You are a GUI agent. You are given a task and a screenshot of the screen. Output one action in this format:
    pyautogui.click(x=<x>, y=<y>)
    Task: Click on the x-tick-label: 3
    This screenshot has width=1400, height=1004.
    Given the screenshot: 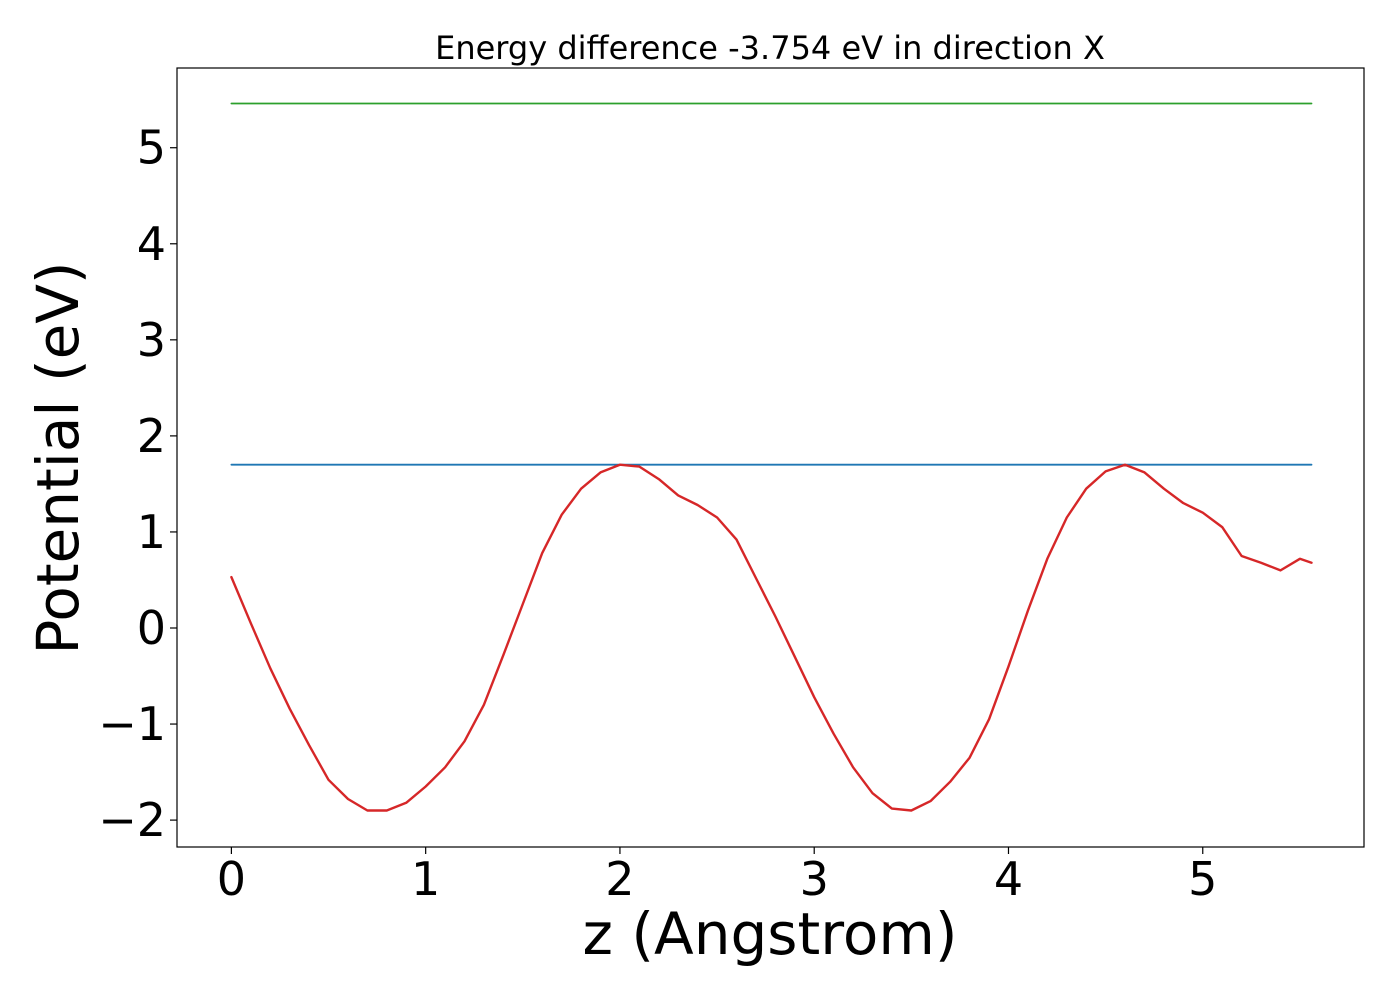 What is the action you would take?
    pyautogui.click(x=814, y=879)
    